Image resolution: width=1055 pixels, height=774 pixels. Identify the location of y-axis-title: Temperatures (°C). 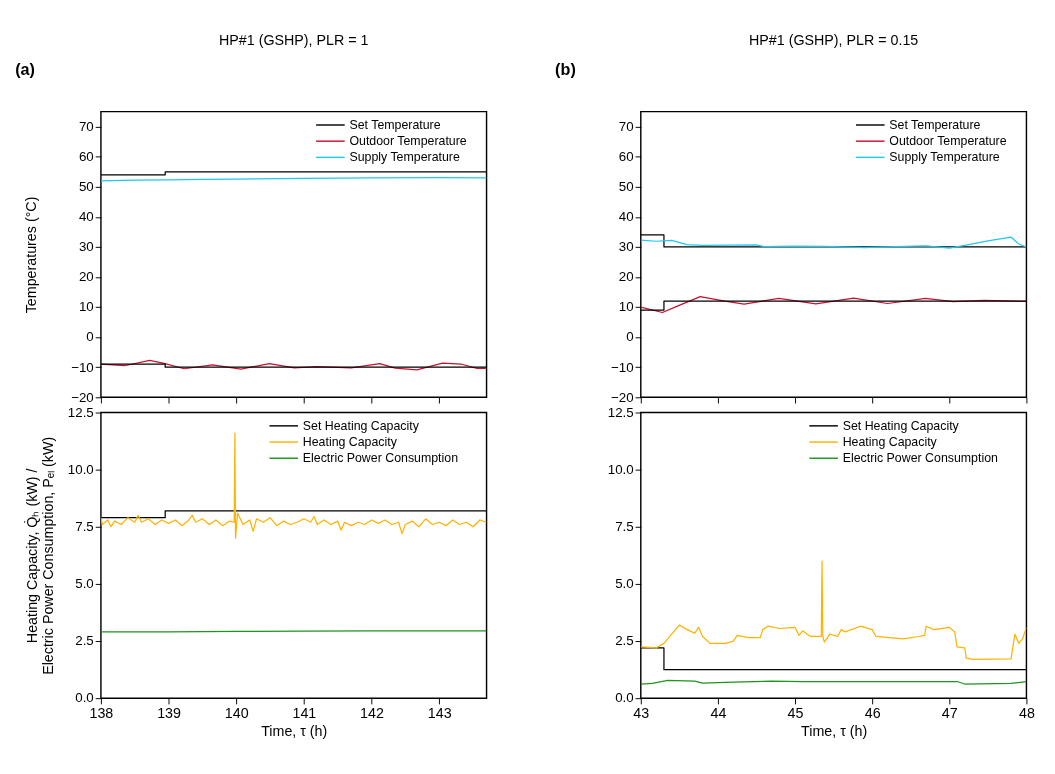
(30, 255).